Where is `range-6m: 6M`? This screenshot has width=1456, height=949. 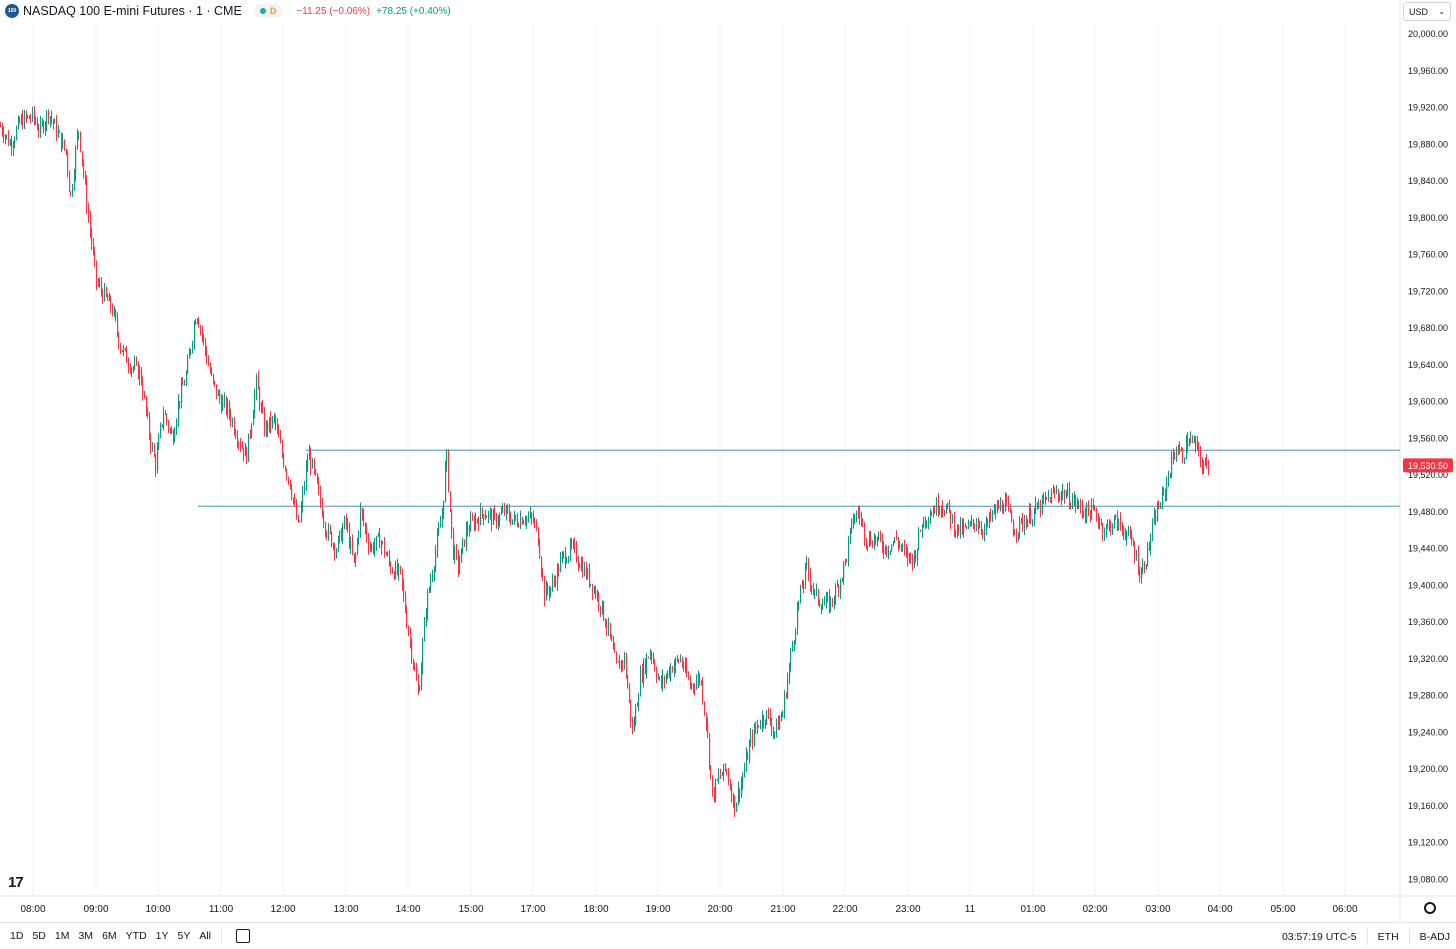 range-6m: 6M is located at coordinates (109, 936).